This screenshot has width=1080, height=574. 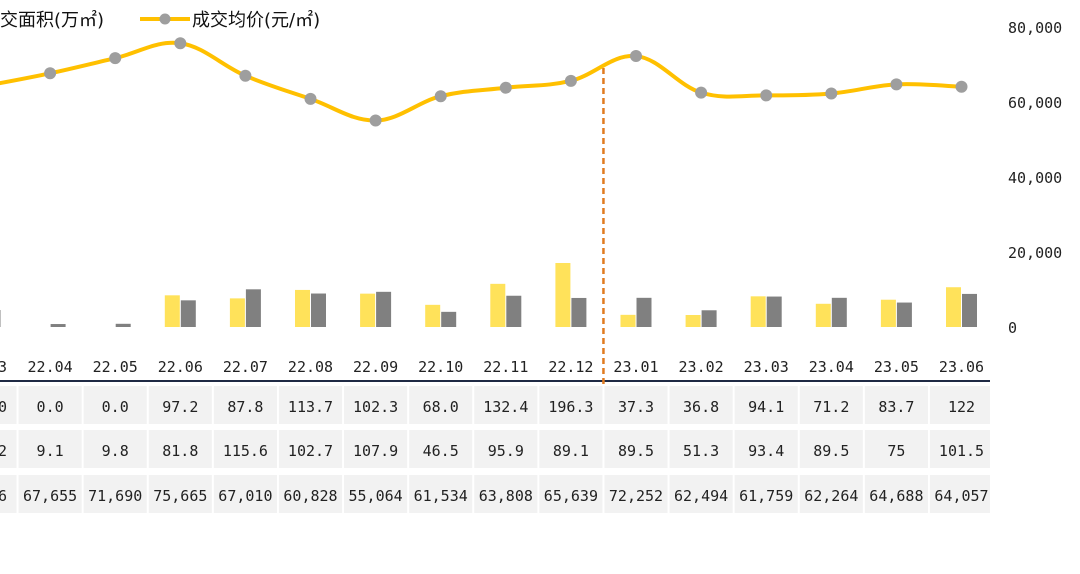 I want to click on category-label: 3, so click(x=3, y=367).